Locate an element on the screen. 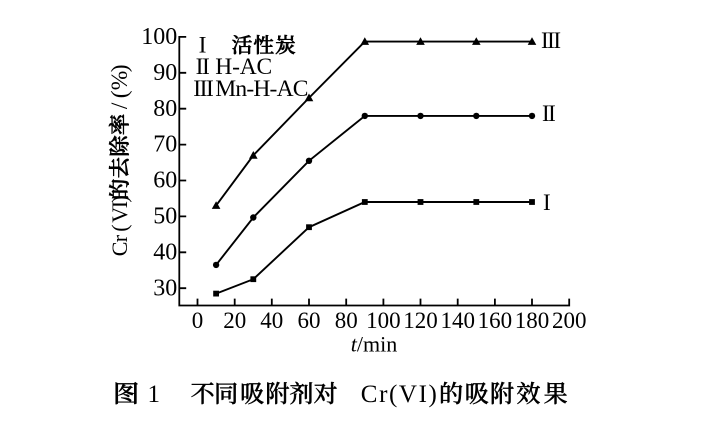  svg-text: 160 is located at coordinates (495, 320).